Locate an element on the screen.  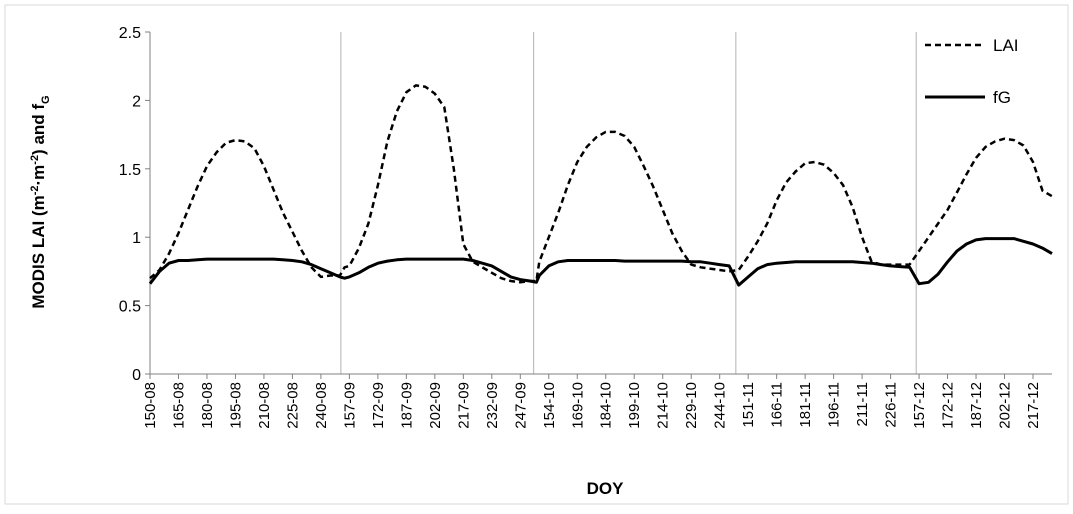
legend: LAI fG is located at coordinates (972, 71).